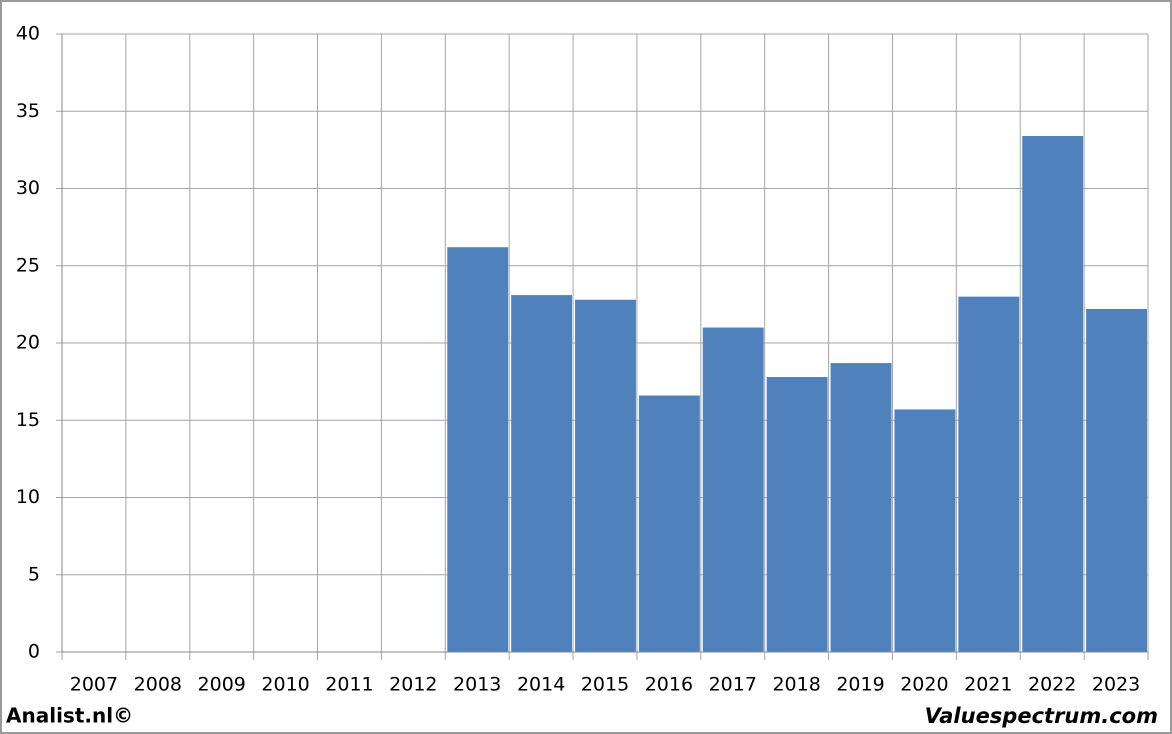 Image resolution: width=1172 pixels, height=734 pixels. What do you see at coordinates (285, 685) in the screenshot?
I see `x-tick-label: 2010` at bounding box center [285, 685].